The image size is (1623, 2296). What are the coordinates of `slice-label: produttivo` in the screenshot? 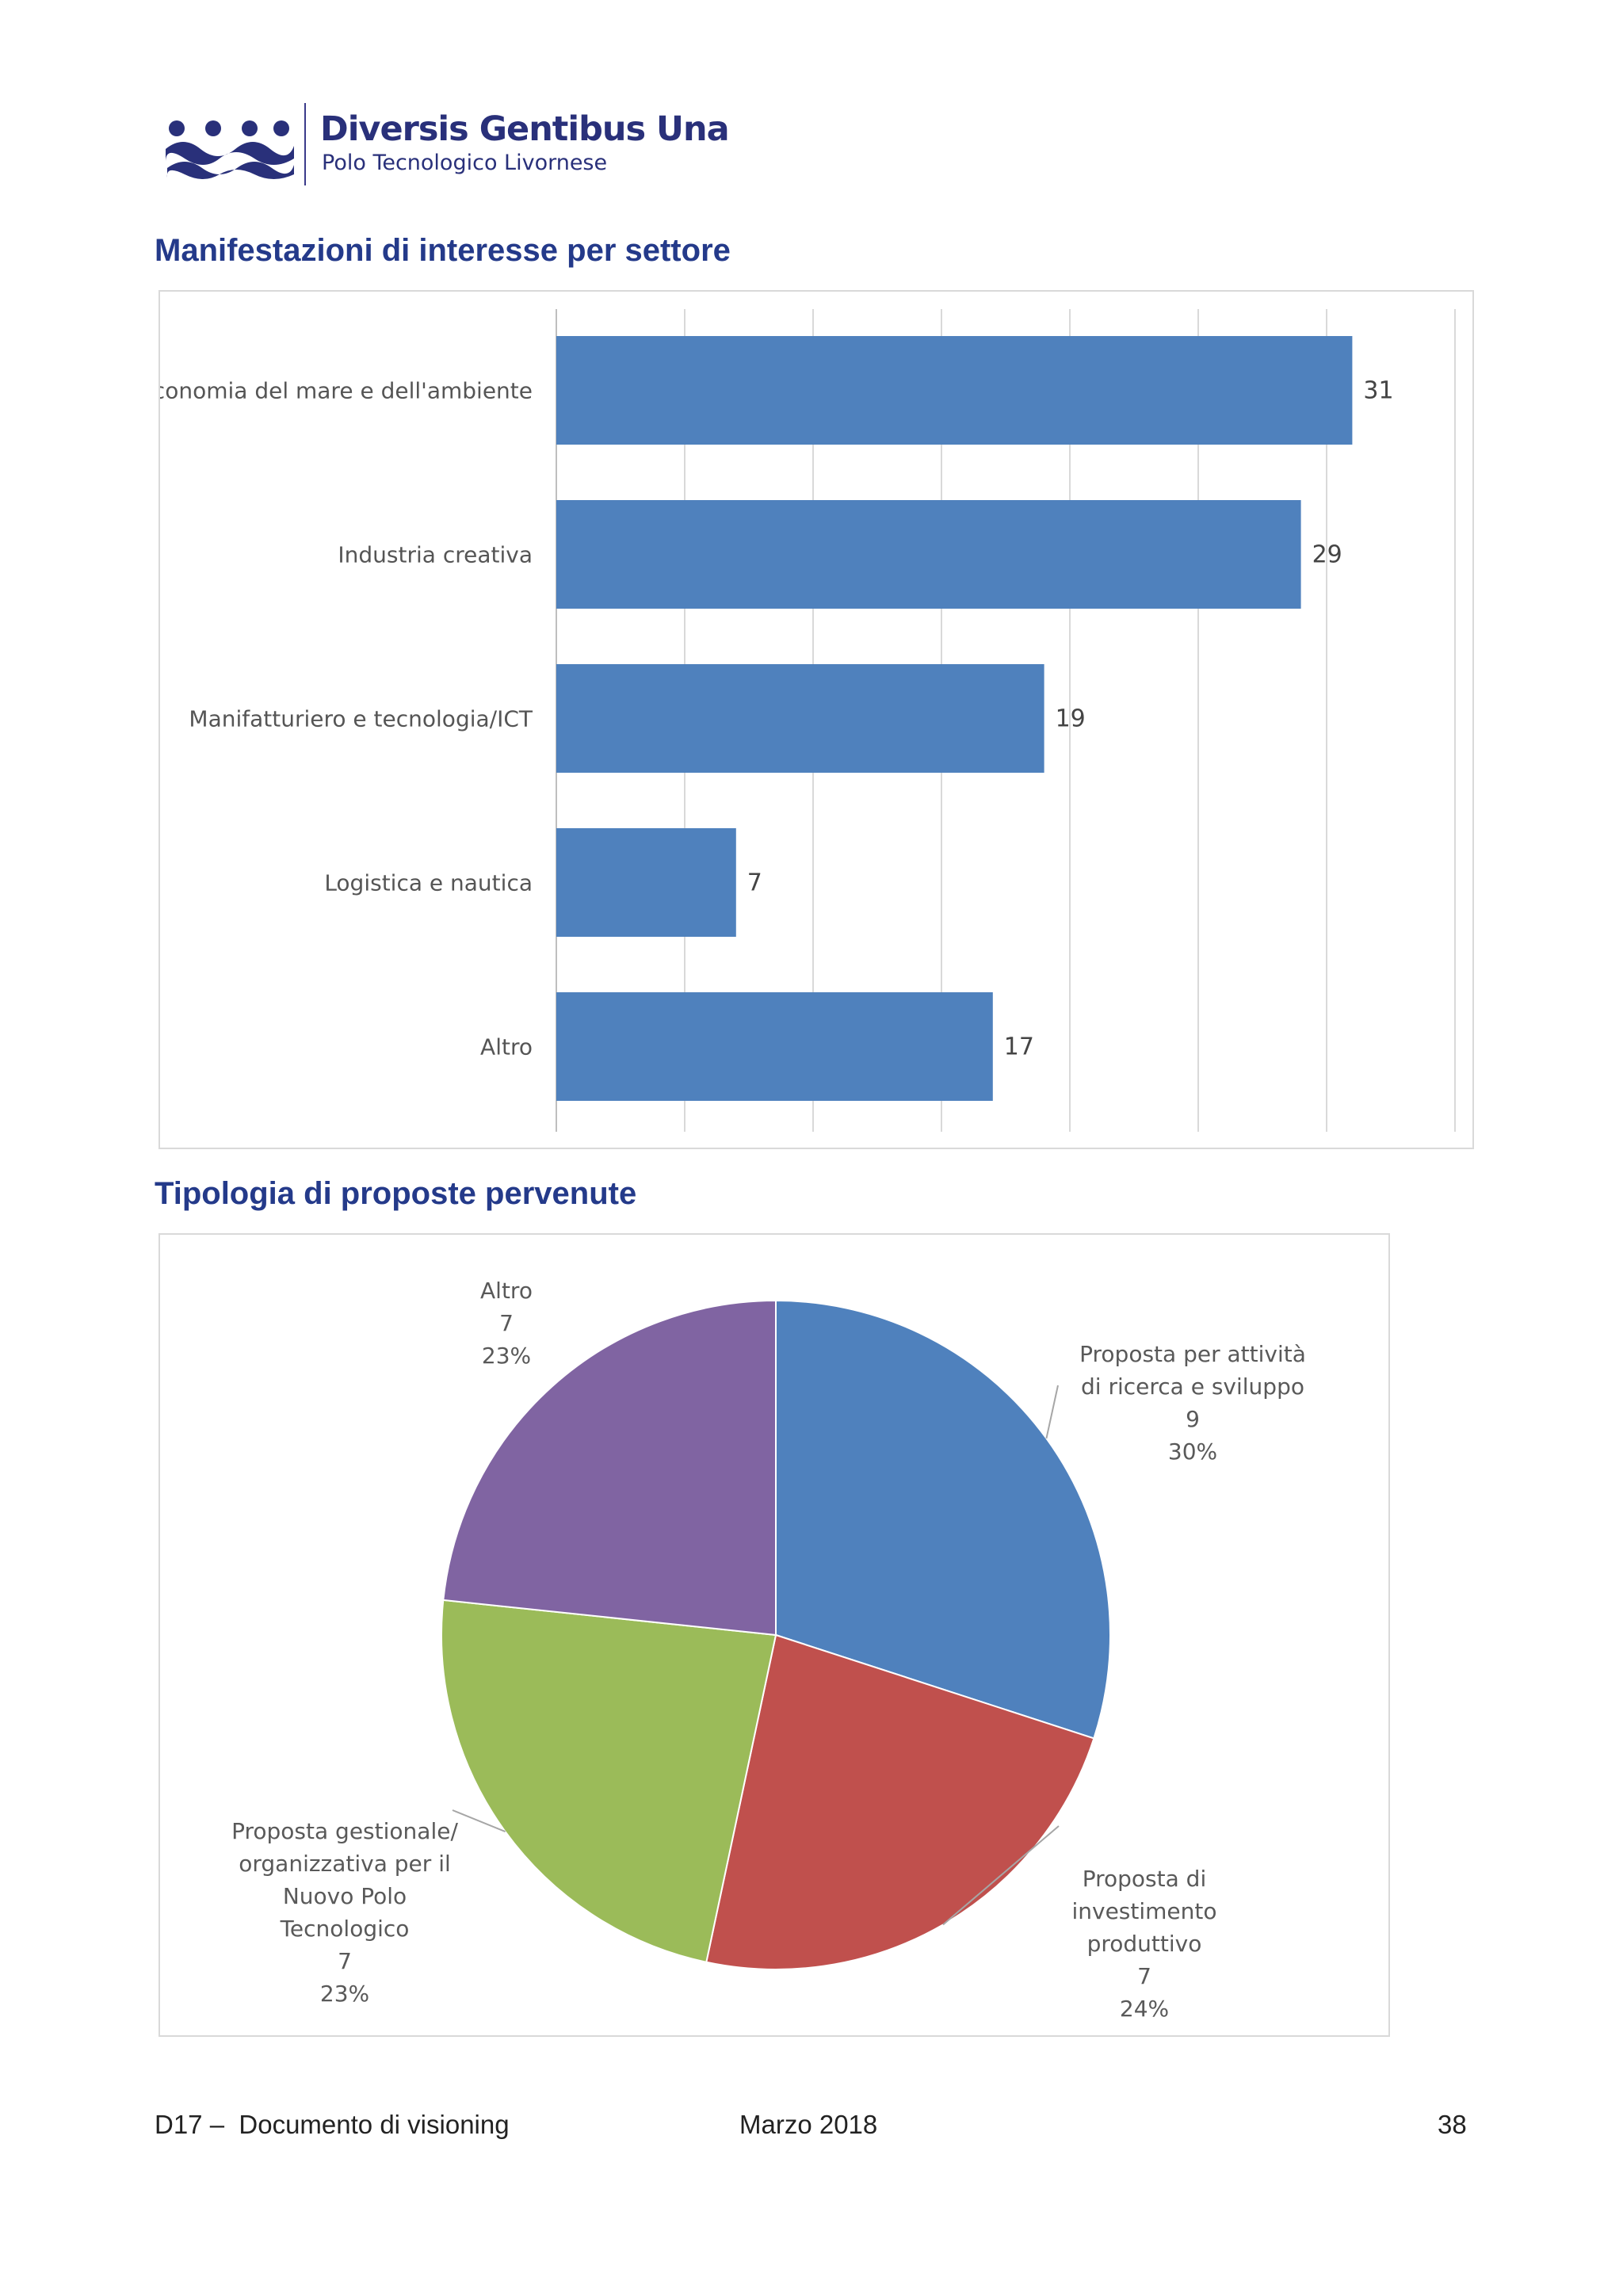 It's located at (1144, 1944).